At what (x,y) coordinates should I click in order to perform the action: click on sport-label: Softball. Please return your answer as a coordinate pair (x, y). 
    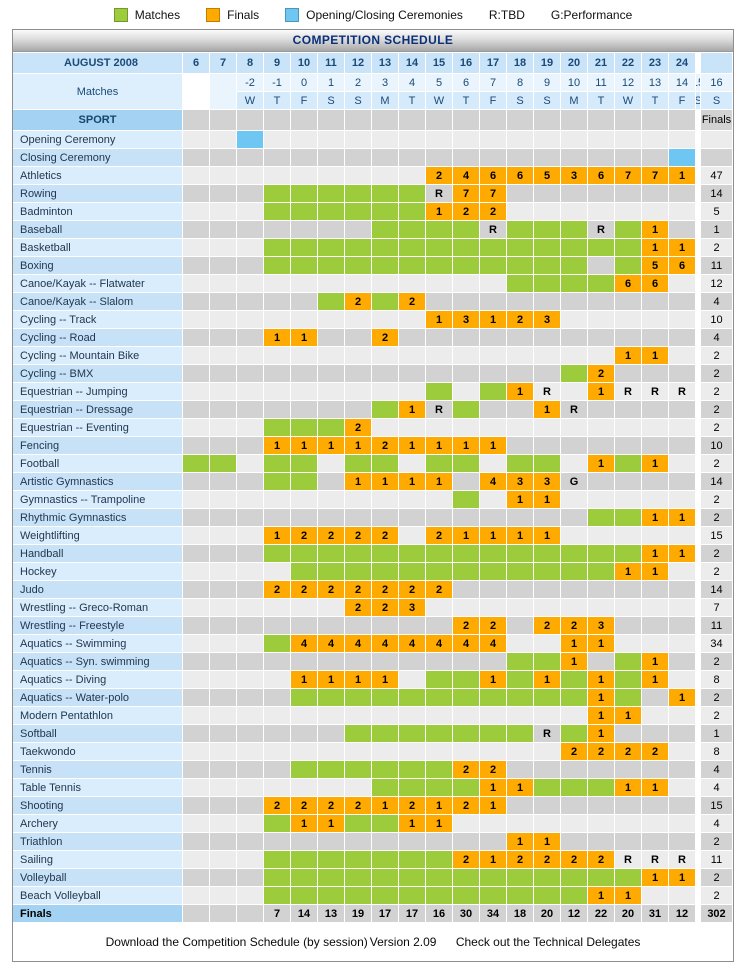
    Looking at the image, I should click on (97, 733).